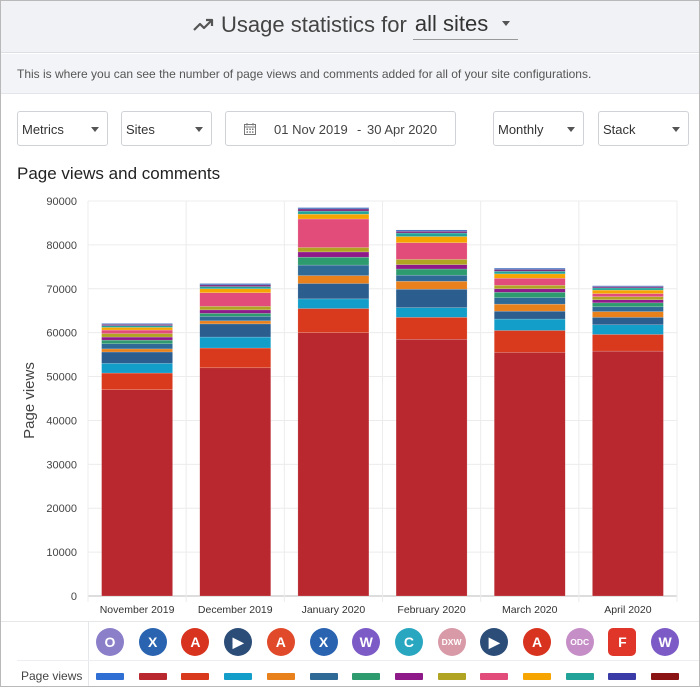 This screenshot has height=687, width=700. What do you see at coordinates (74, 597) in the screenshot?
I see `y-tick-label: 0` at bounding box center [74, 597].